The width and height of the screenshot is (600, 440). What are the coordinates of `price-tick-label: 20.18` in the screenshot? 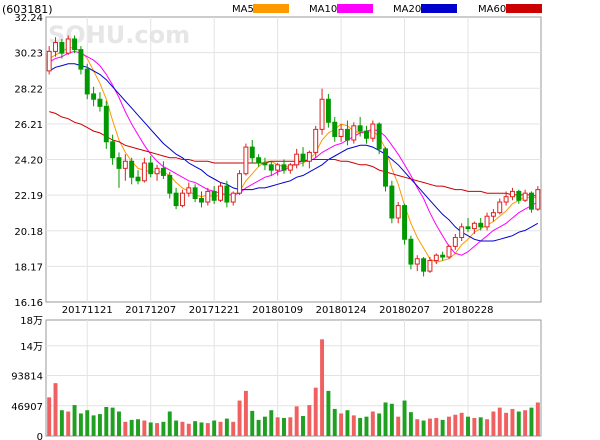 It's located at (28, 232).